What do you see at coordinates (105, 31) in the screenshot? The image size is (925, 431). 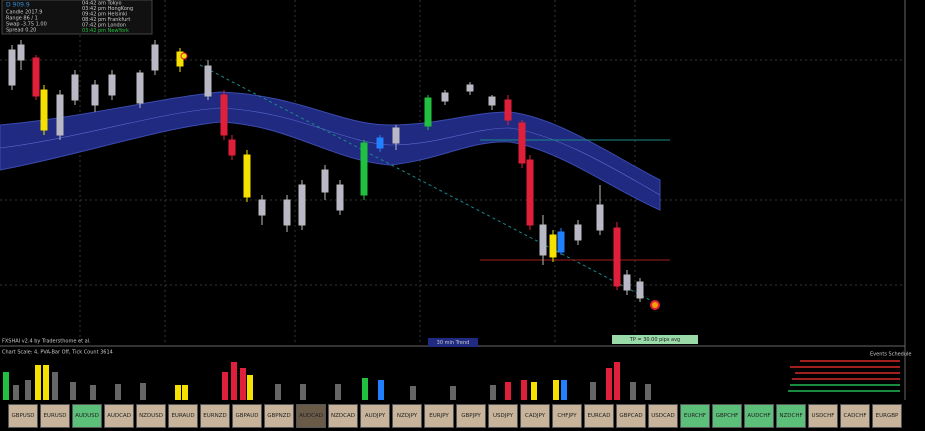 I see `session: 03:42 pm NewYork` at bounding box center [105, 31].